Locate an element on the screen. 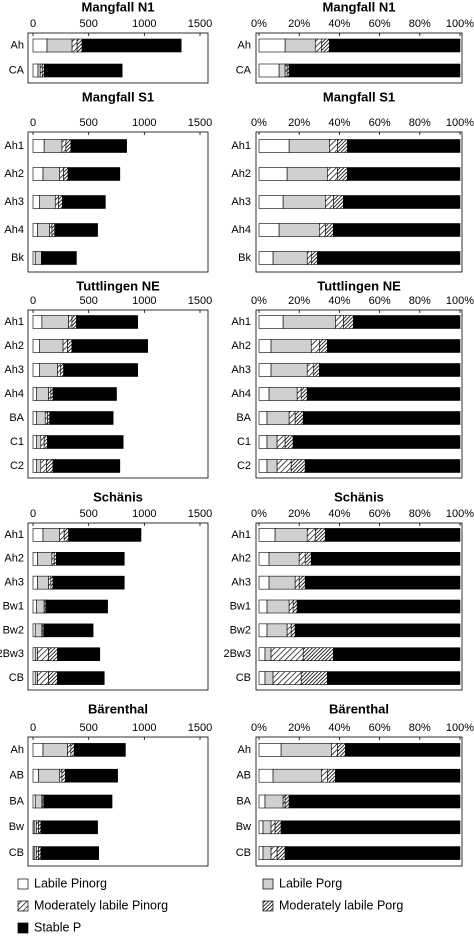 The image size is (474, 942). x-tick-label: 40% is located at coordinates (339, 123).